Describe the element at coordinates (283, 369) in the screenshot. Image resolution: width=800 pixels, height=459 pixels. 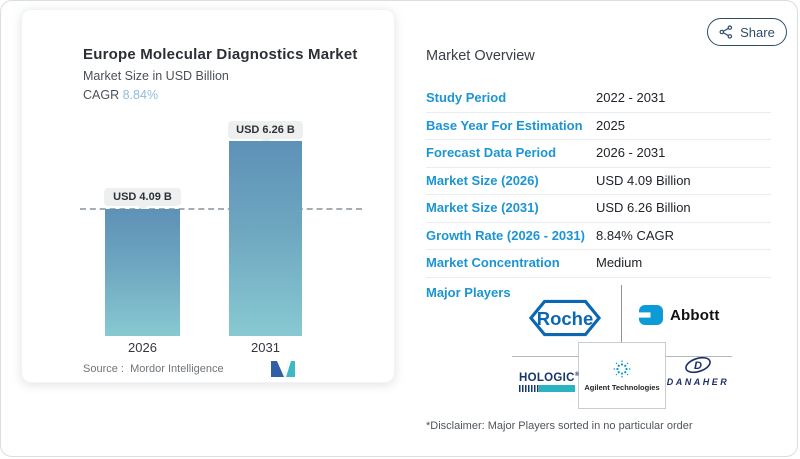
I see `mordor-intelligence-logo` at that location.